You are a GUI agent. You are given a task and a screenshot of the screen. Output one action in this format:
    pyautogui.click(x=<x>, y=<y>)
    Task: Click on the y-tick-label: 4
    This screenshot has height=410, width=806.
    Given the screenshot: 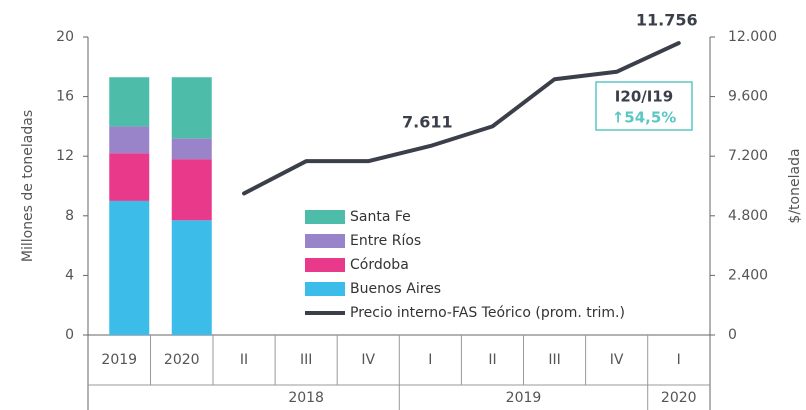 What is the action you would take?
    pyautogui.click(x=69, y=275)
    